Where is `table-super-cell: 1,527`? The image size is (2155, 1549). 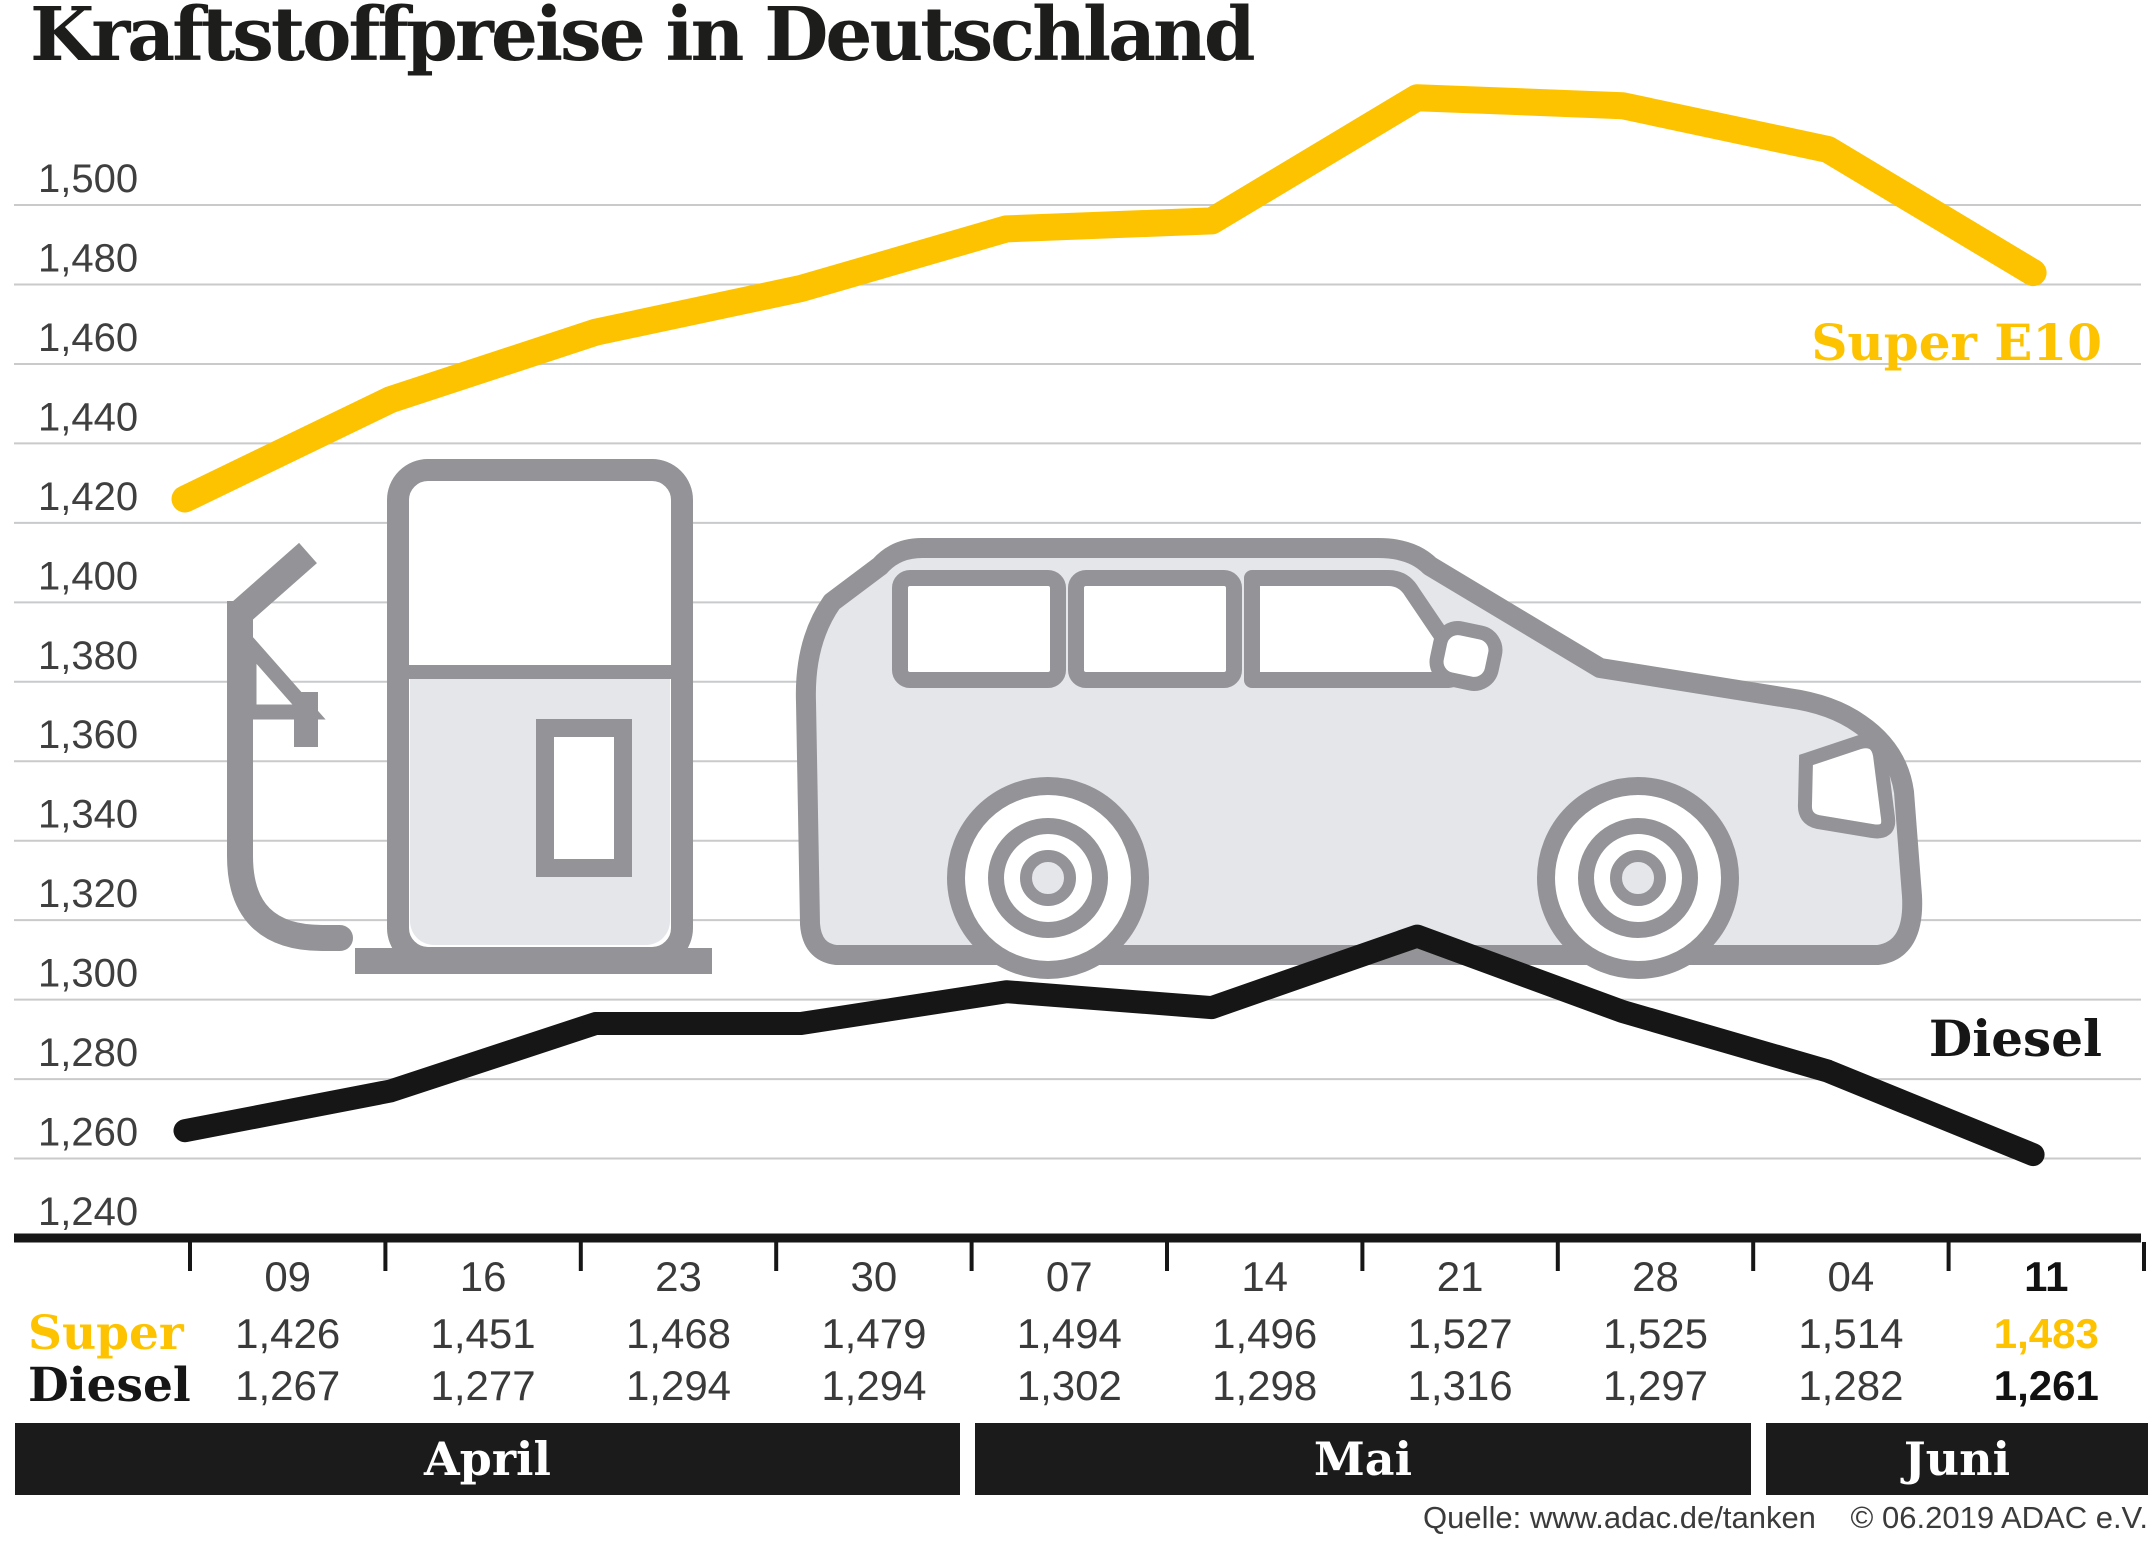 table-super-cell: 1,527 is located at coordinates (1460, 1333).